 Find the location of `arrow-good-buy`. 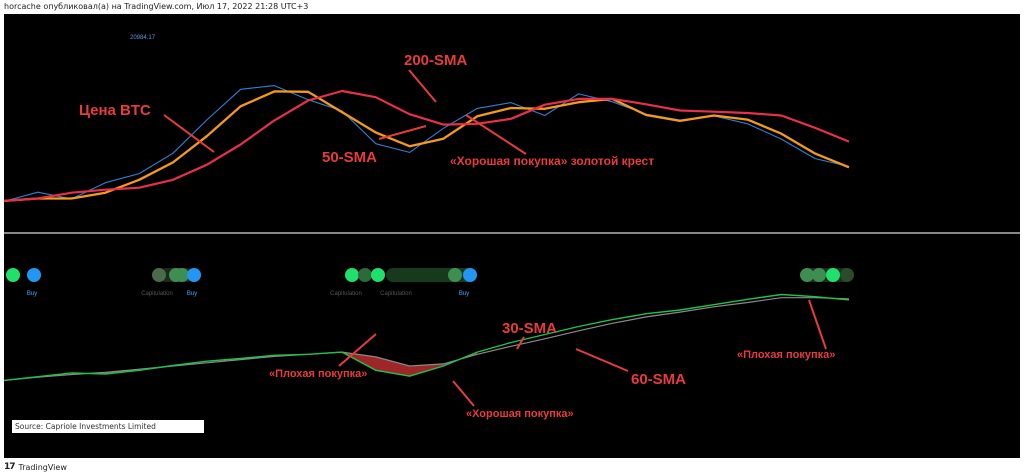

arrow-good-buy is located at coordinates (463, 393).